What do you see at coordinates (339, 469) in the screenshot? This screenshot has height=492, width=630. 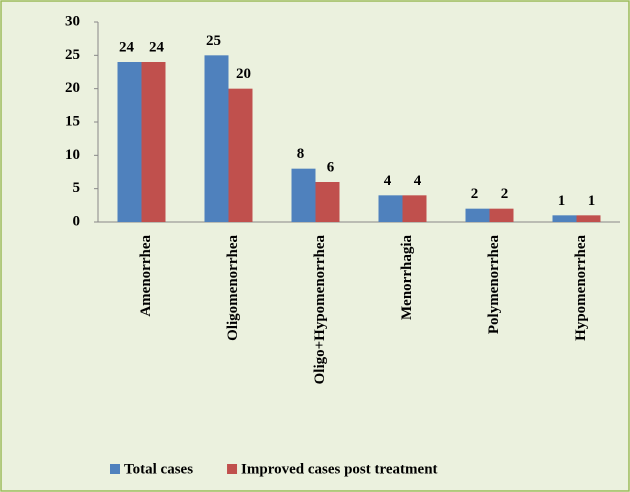 I see `legend-label: Improved cases post treatment` at bounding box center [339, 469].